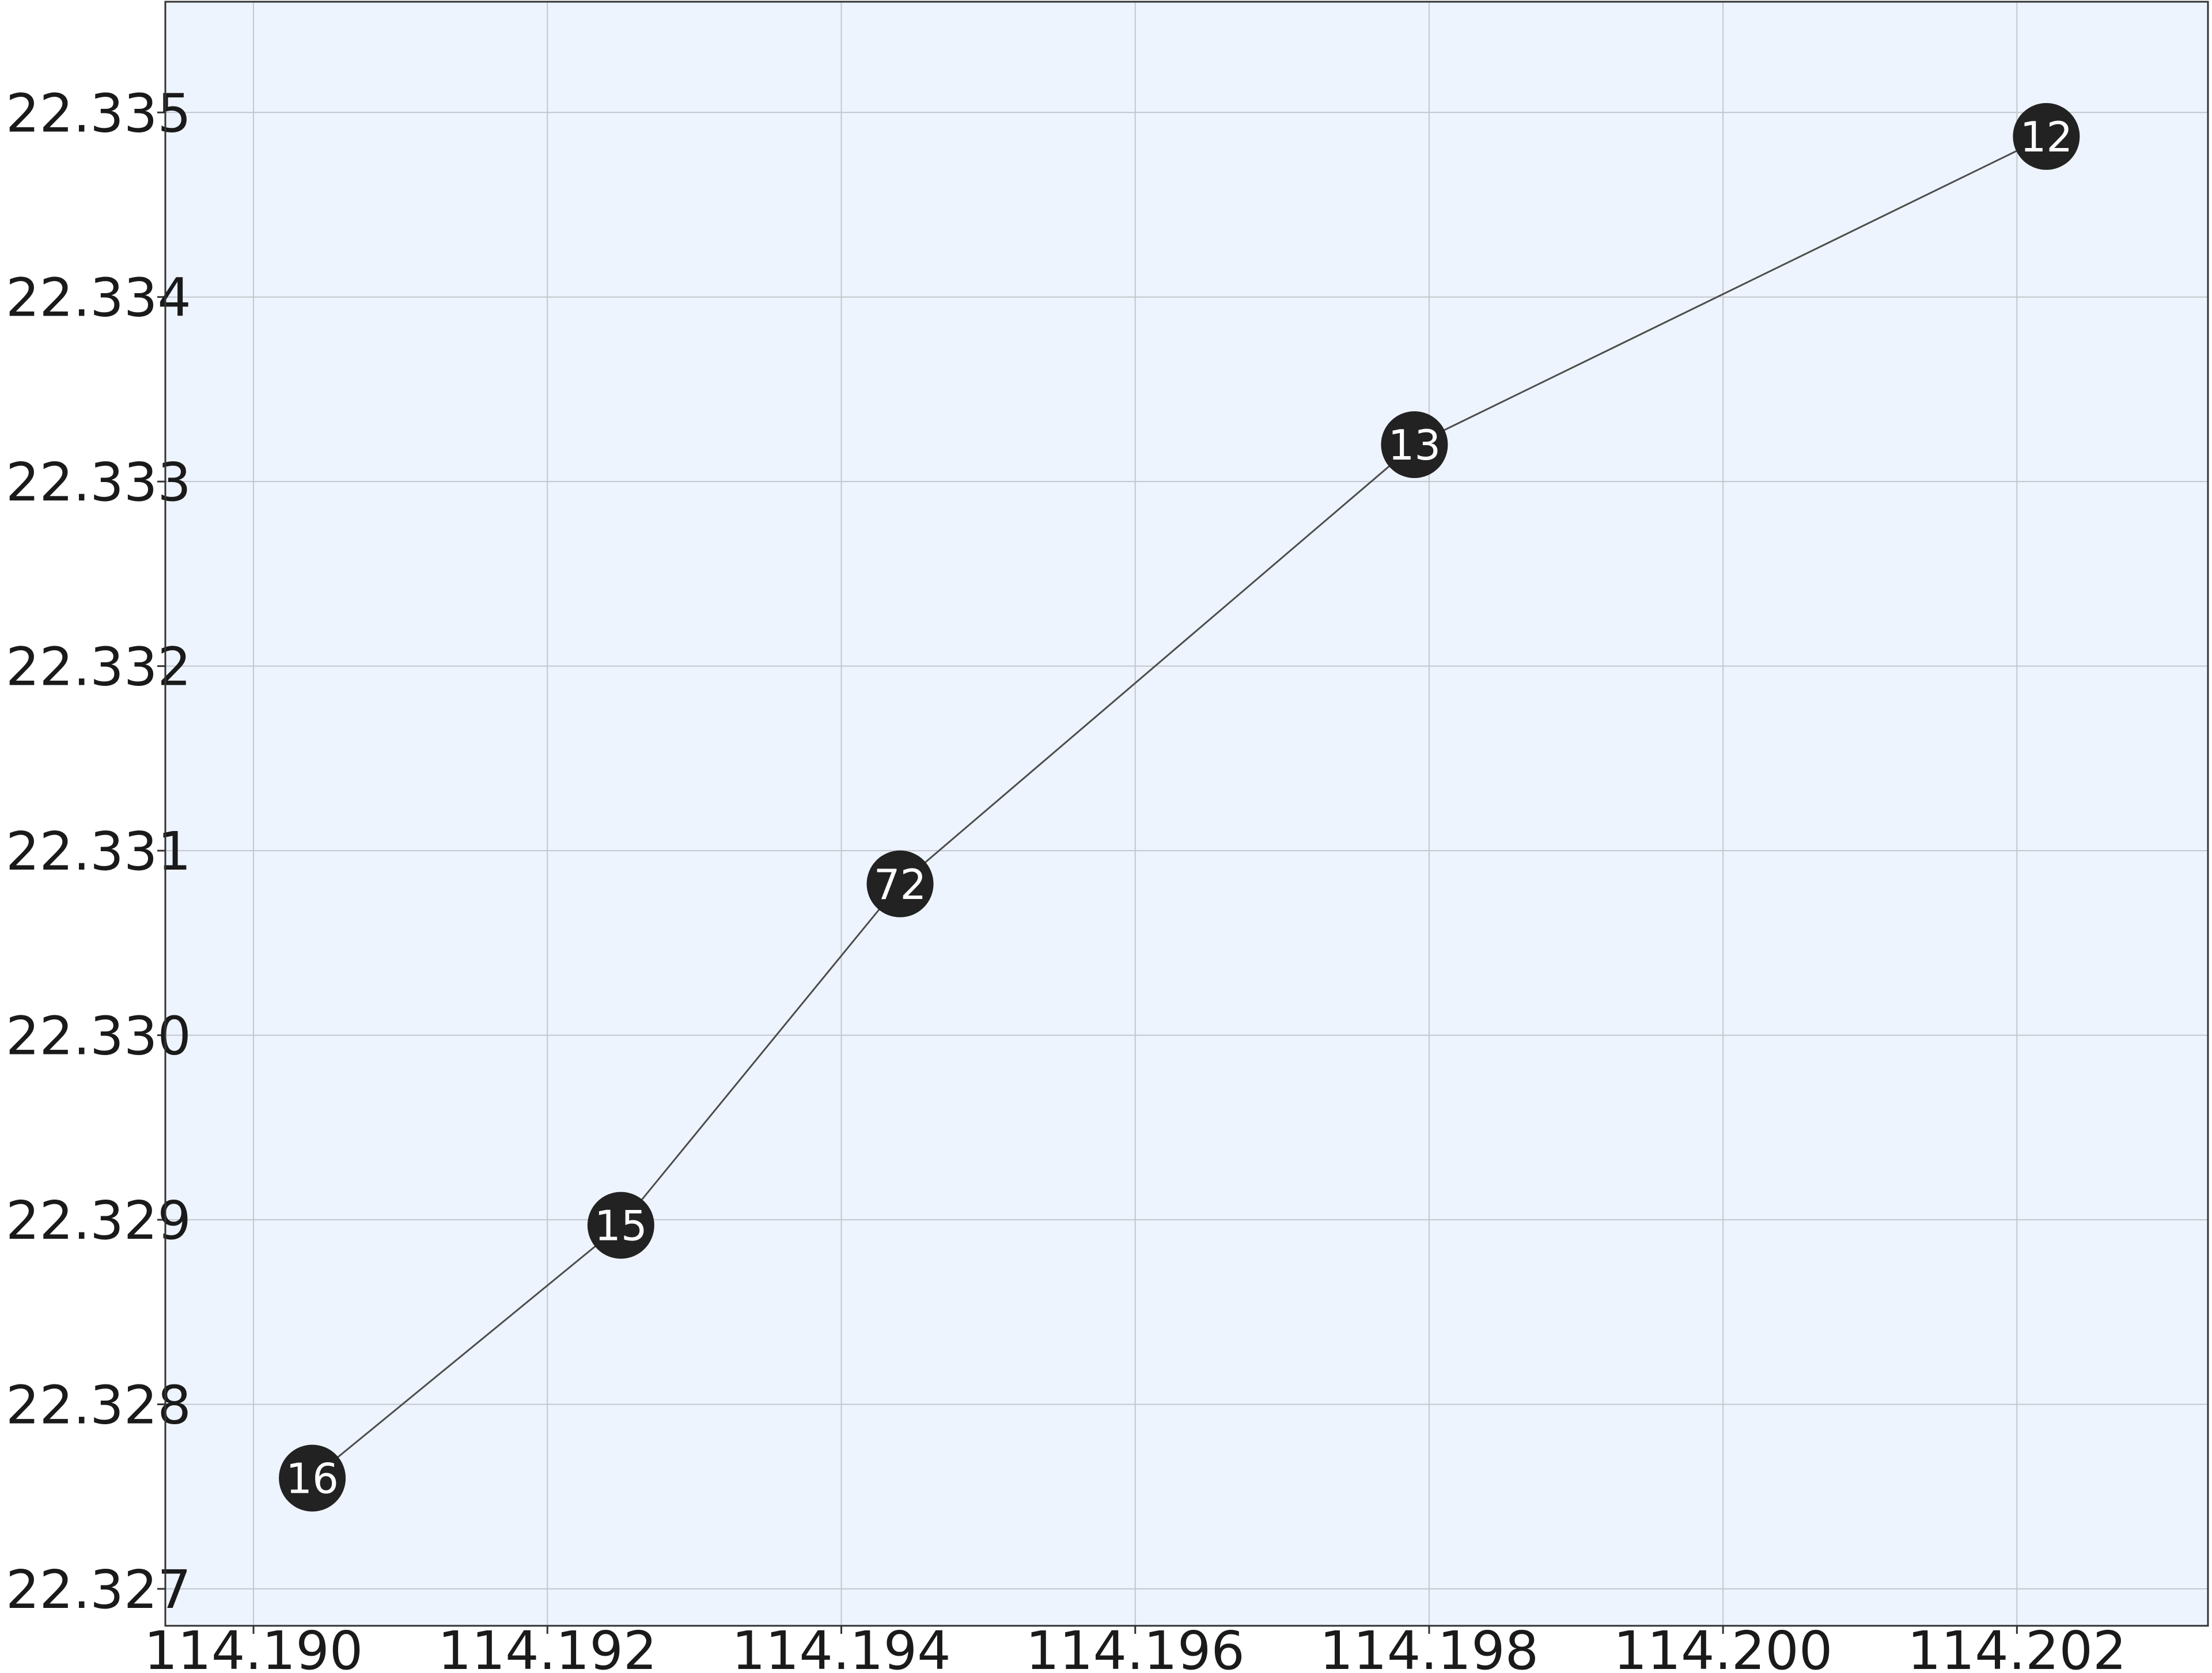 The width and height of the screenshot is (2212, 1673). I want to click on x-tick-label: 114.200, so click(1722, 1646).